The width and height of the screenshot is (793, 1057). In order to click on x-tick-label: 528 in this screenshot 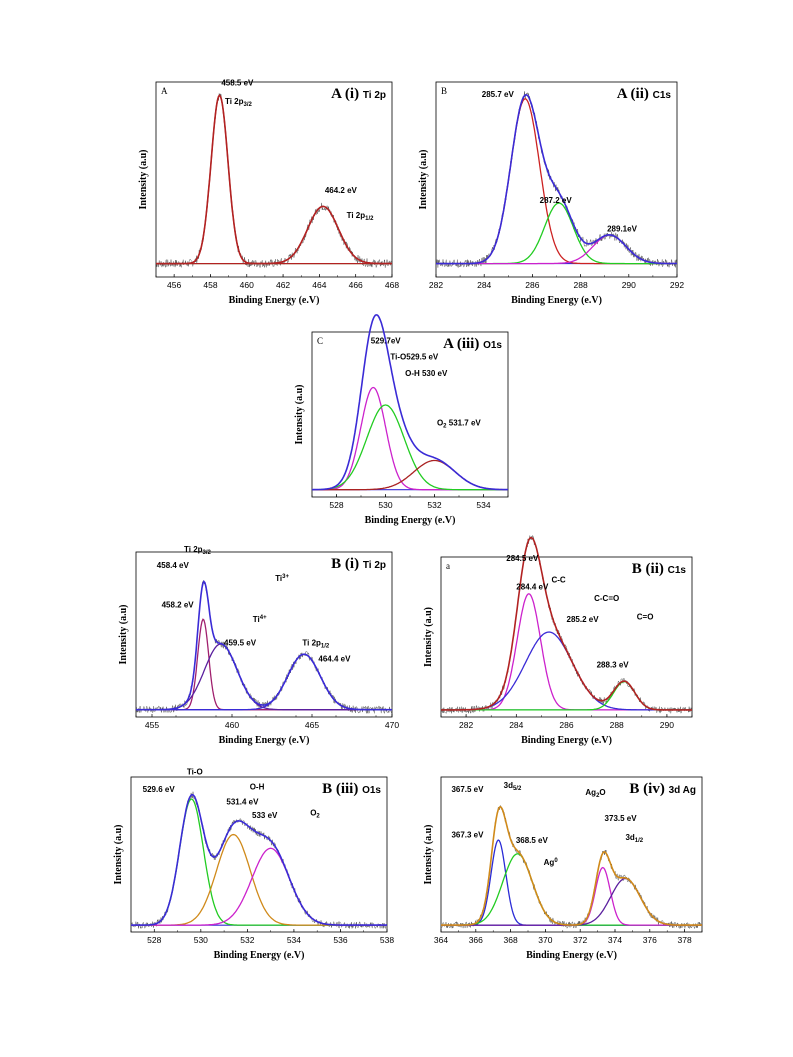, I will do `click(154, 940)`.